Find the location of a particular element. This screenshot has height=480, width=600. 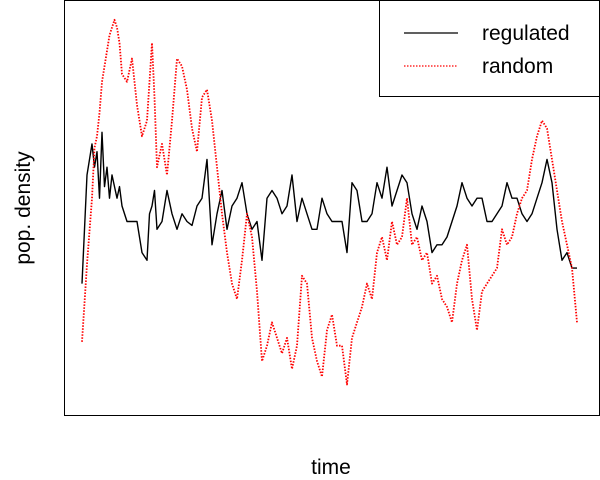

x-axis-label: time is located at coordinates (331, 467).